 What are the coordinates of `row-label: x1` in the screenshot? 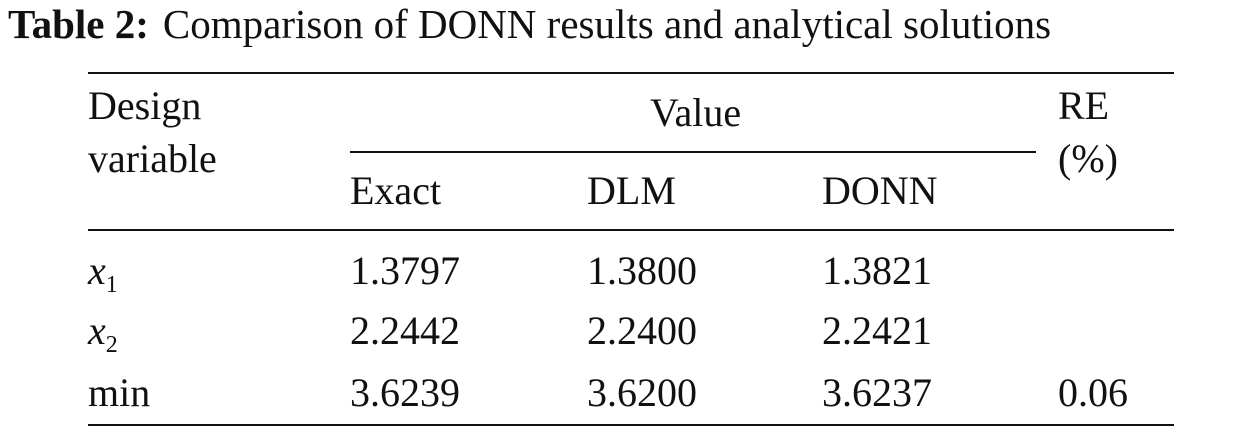 It's located at (103, 278).